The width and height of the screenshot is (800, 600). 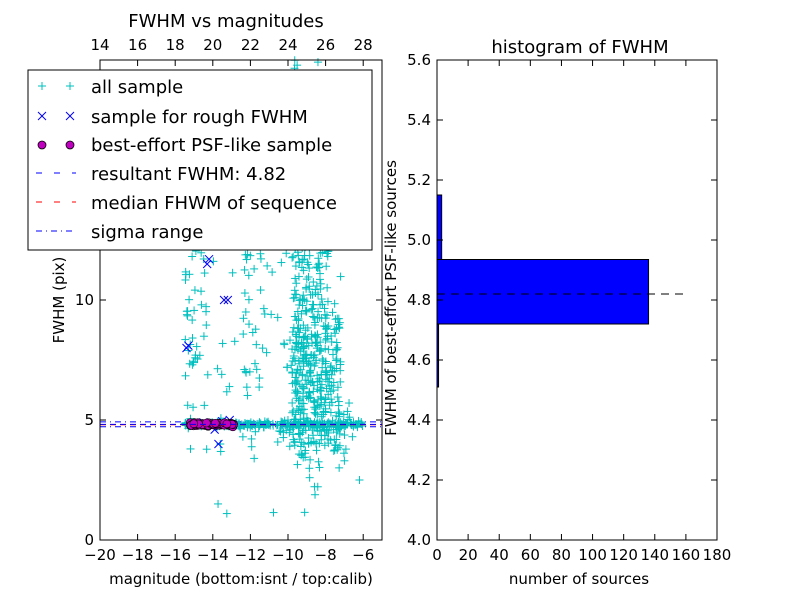 I want to click on hist-x-tick-label: 20, so click(x=468, y=555).